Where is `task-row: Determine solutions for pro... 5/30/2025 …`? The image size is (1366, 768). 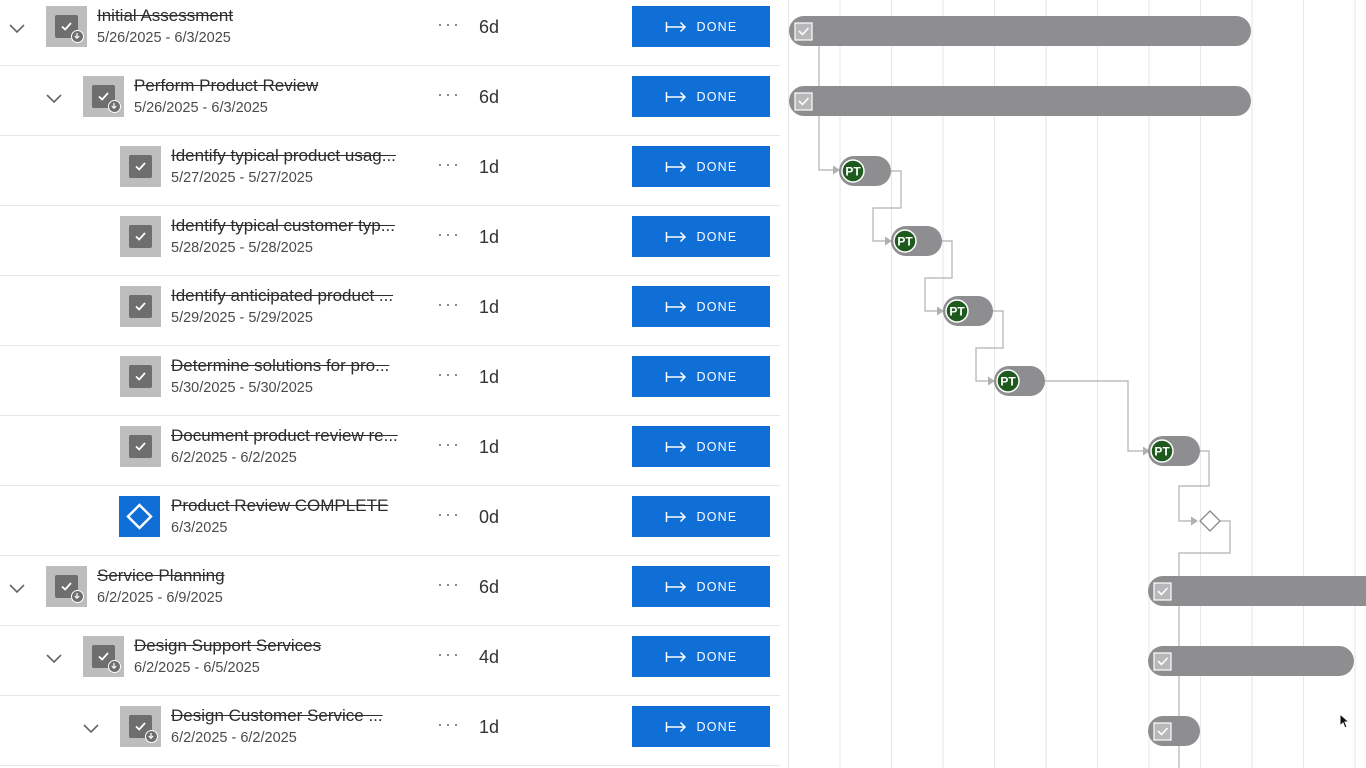
task-row: Determine solutions for pro... 5/30/2025 … is located at coordinates (390, 381).